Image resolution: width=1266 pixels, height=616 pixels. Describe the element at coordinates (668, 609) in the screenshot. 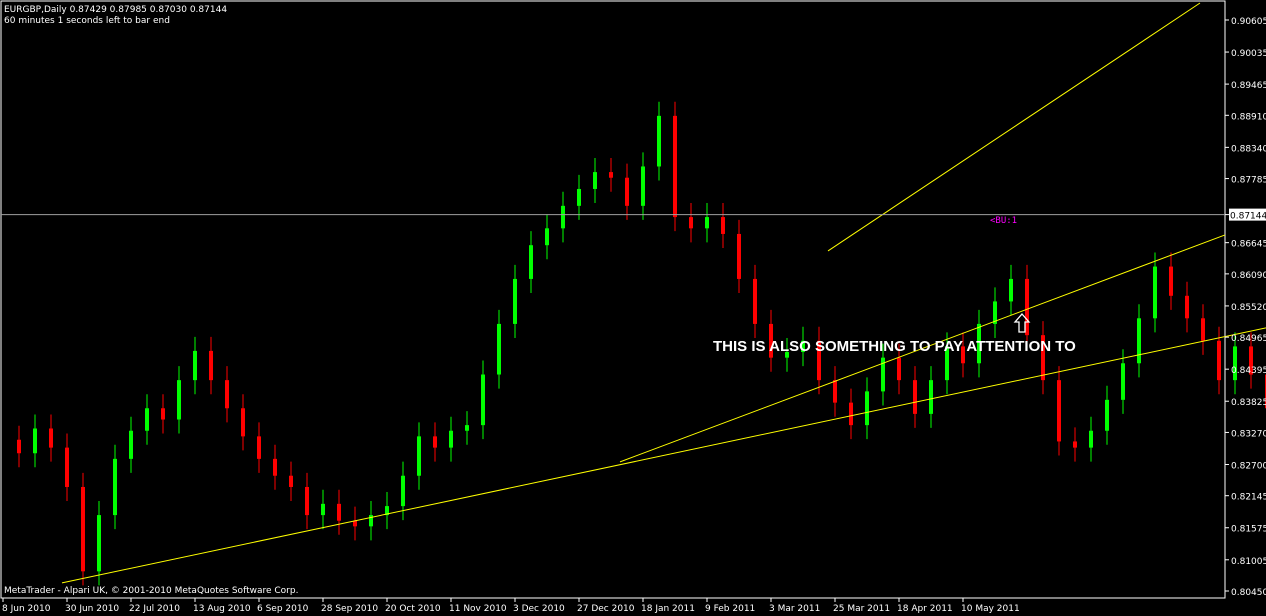

I see `x-tick-label: 18 Jan 2011` at that location.